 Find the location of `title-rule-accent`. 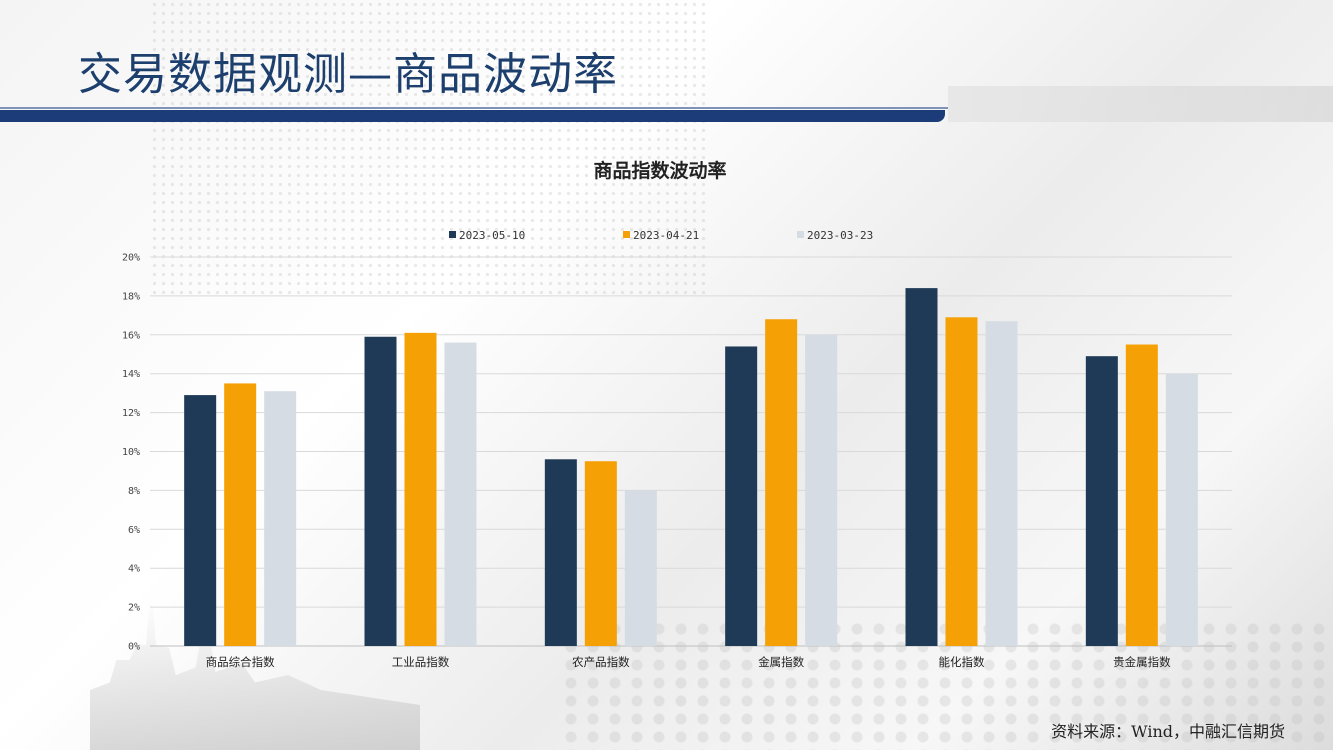

title-rule-accent is located at coordinates (474, 108).